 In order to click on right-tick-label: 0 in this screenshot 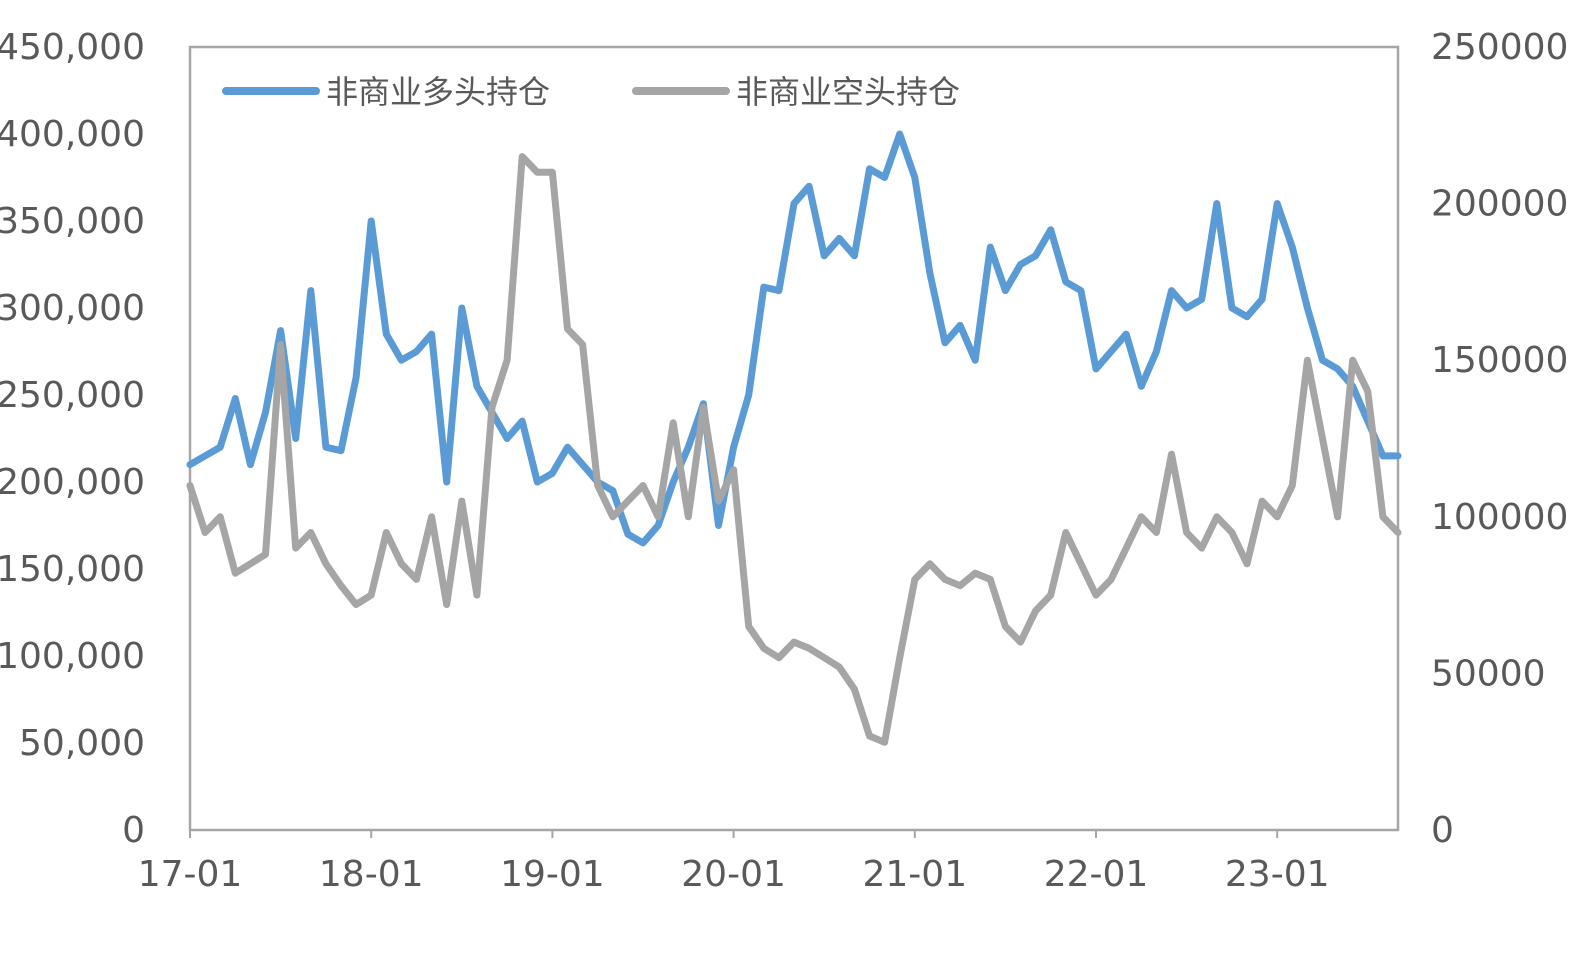, I will do `click(1442, 830)`.